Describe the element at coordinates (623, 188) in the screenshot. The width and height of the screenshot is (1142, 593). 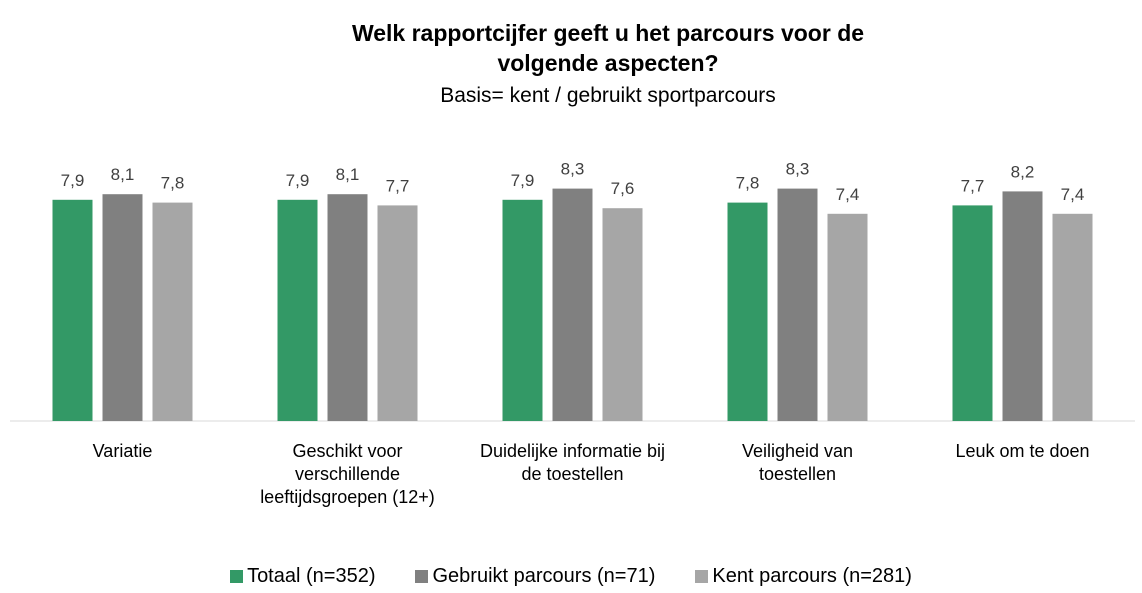
I see `value-label: 7,6` at that location.